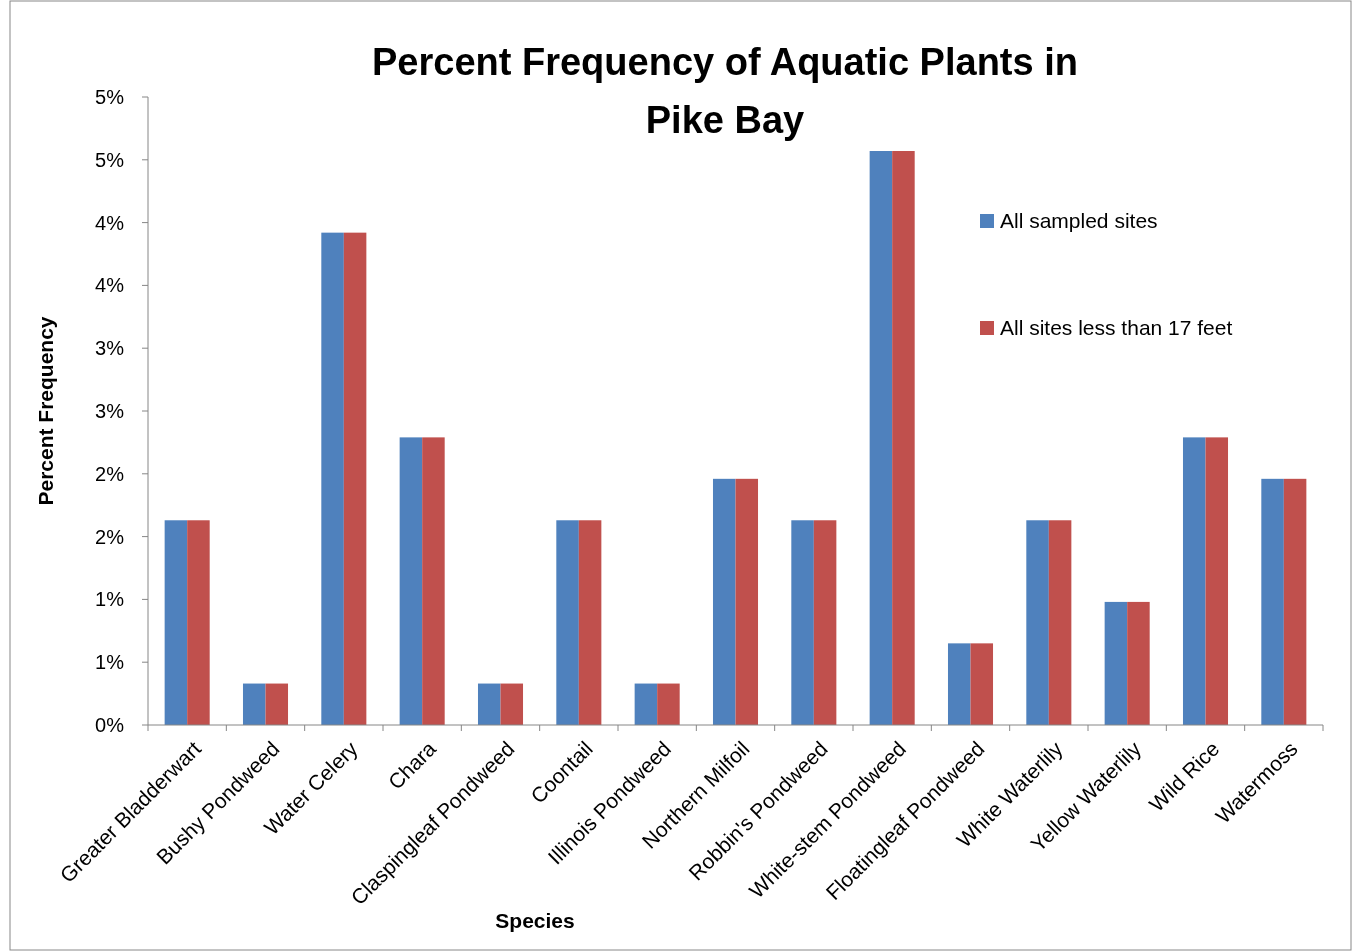 This screenshot has width=1353, height=951. Describe the element at coordinates (45, 411) in the screenshot. I see `y-axis-title: Percent Frequency` at that location.